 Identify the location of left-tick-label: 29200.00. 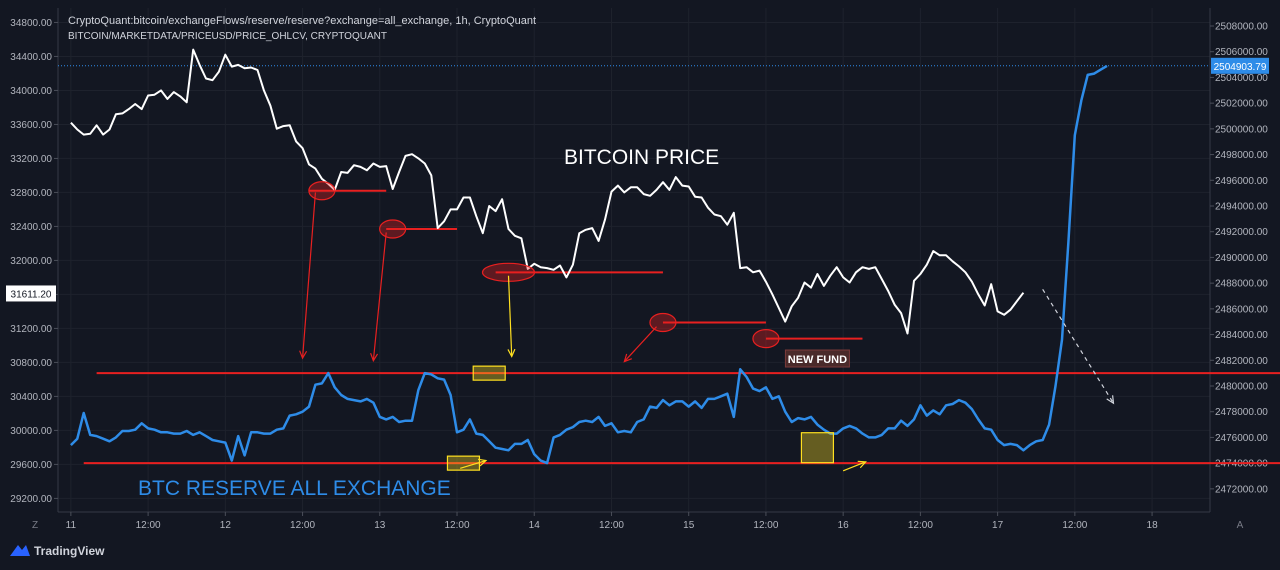
(31, 499).